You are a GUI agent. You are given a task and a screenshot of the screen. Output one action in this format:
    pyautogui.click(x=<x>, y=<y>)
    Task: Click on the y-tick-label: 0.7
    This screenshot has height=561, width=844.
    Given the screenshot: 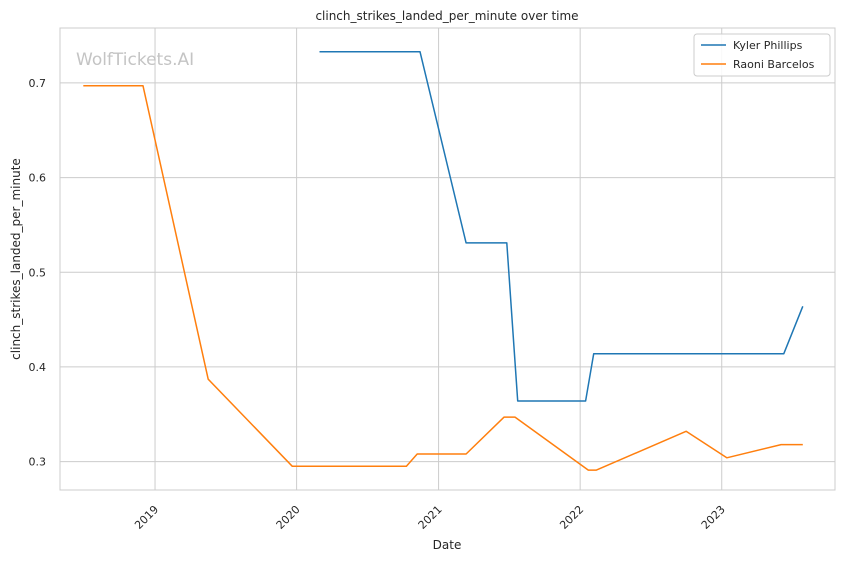 What is the action you would take?
    pyautogui.click(x=38, y=83)
    